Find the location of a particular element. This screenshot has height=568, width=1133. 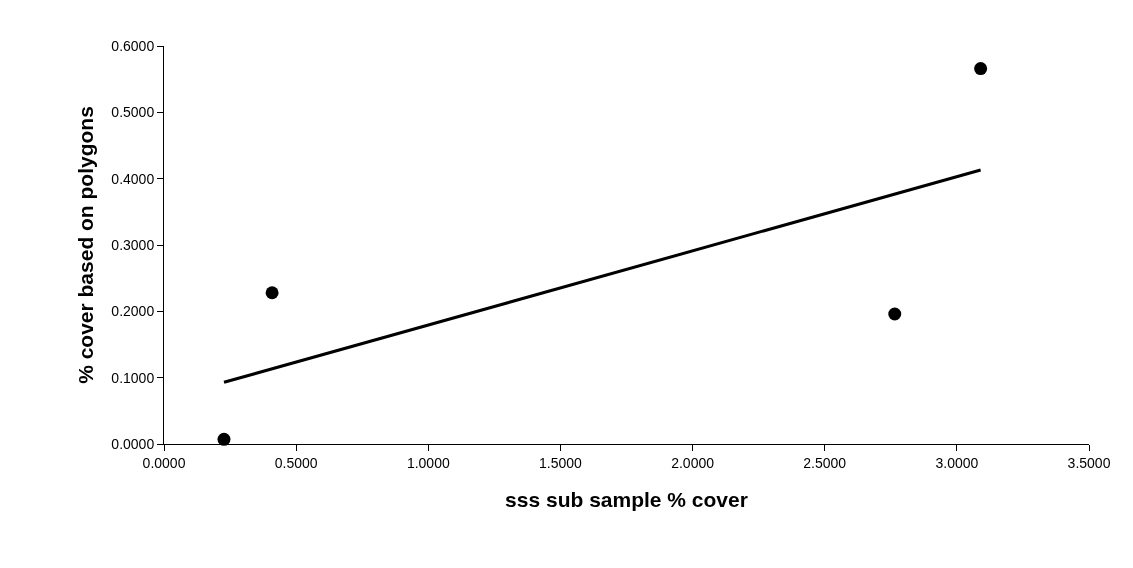

y-tick-label: 0.4000 is located at coordinates (133, 178).